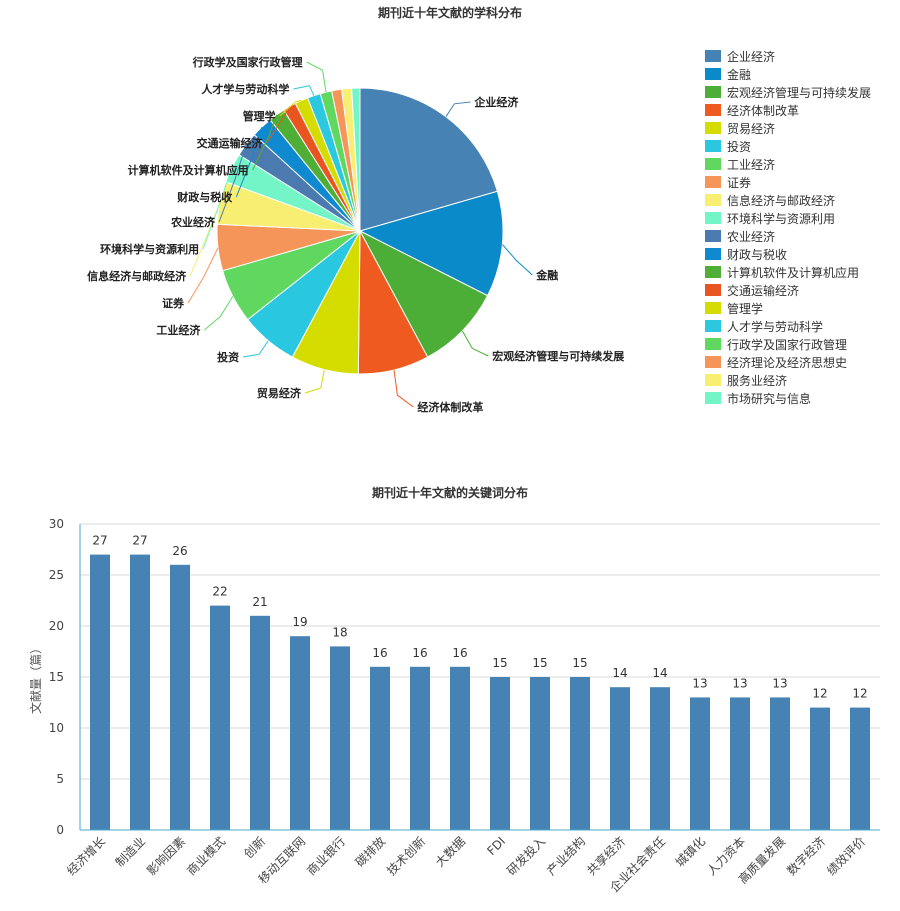 Image resolution: width=900 pixels, height=911 pixels. Describe the element at coordinates (751, 236) in the screenshot. I see `legend-label: 农业经济` at that location.